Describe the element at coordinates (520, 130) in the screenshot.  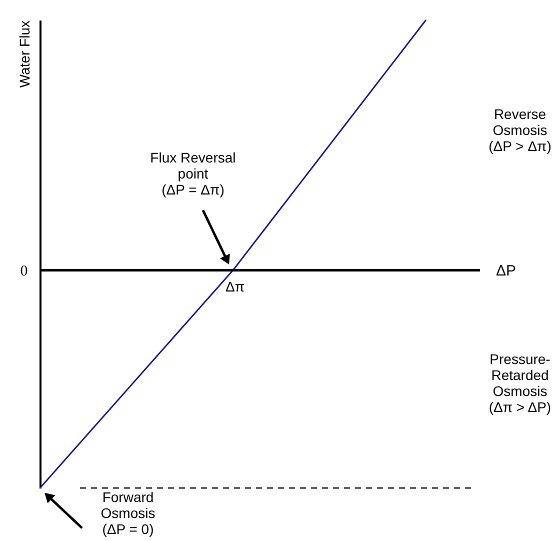
I see `text: Reverse Osmosis (ΔP > Δπ)` at that location.